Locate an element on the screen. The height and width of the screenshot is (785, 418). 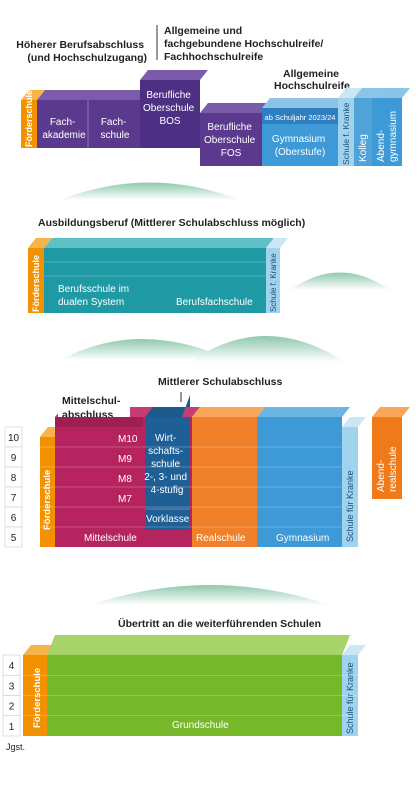
block-schule-kranke-tier4: Schule für Kranke is located at coordinates (354, 690).